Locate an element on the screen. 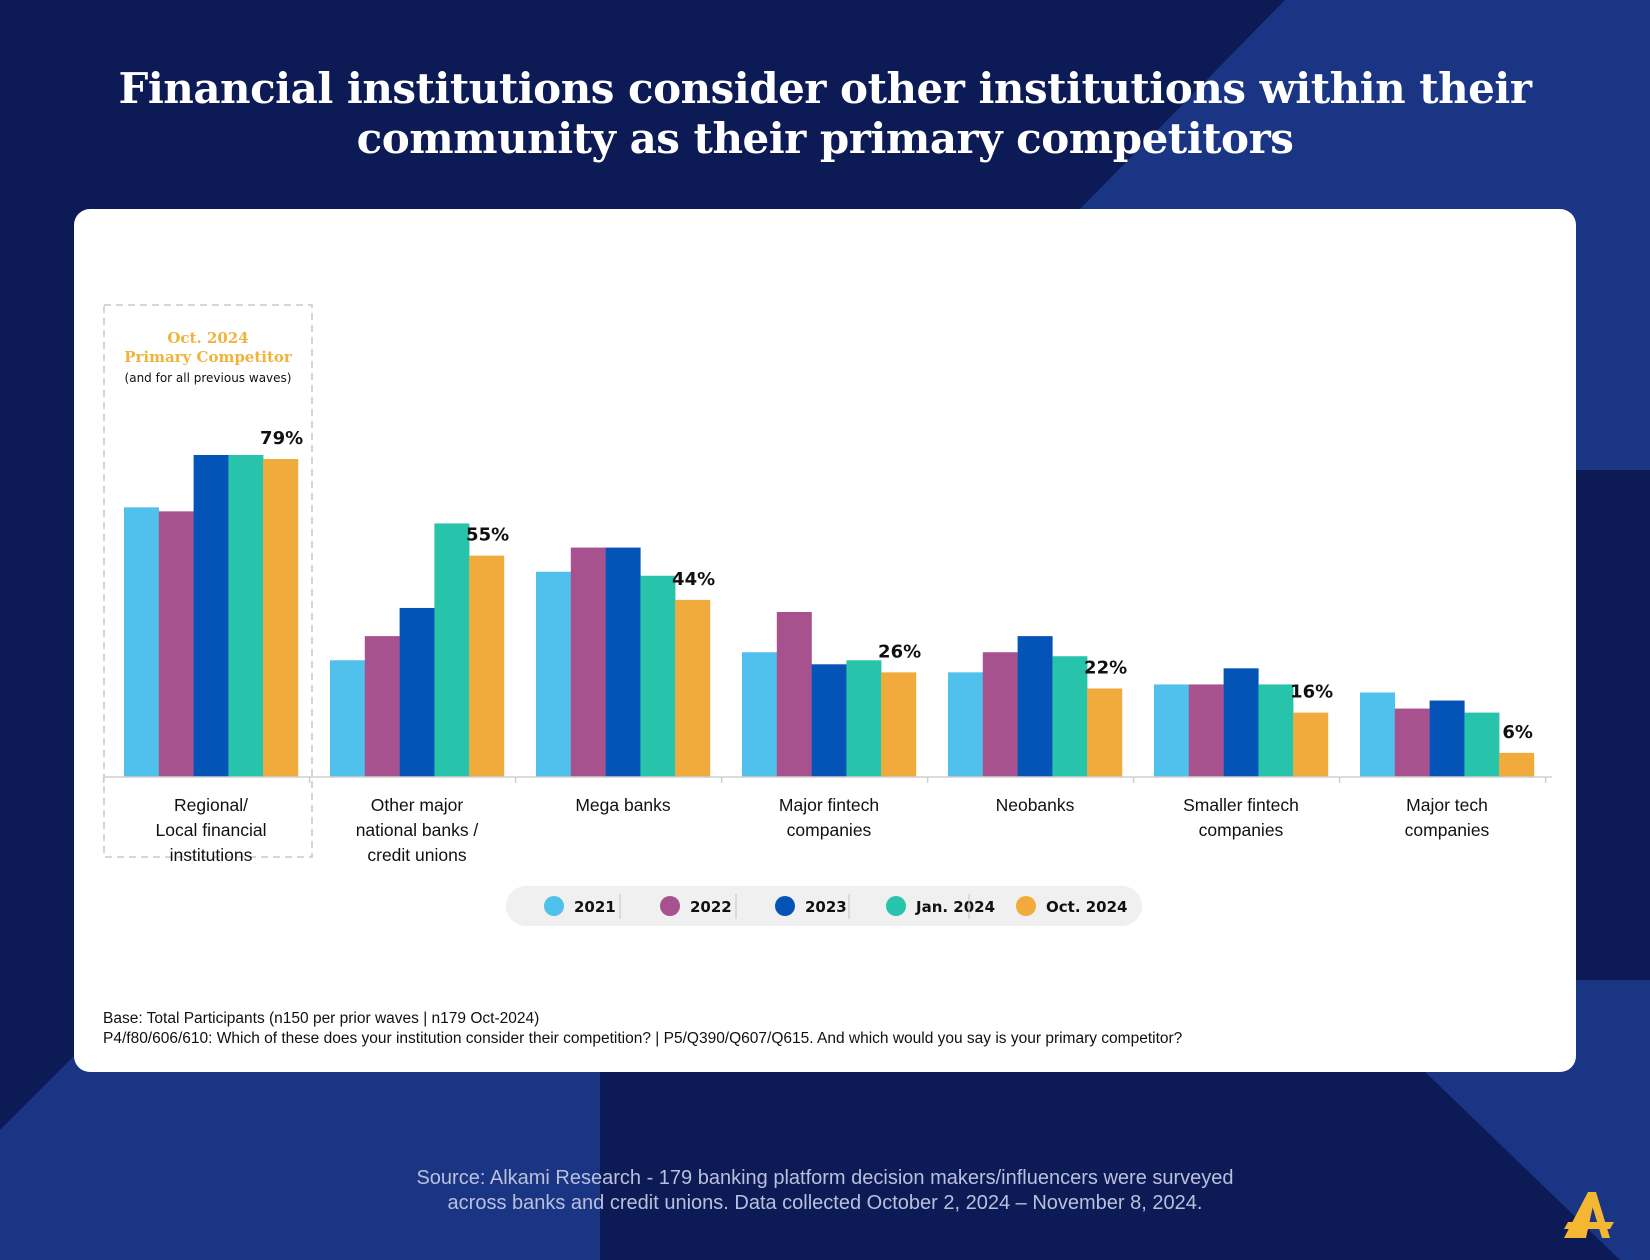 The width and height of the screenshot is (1650, 1260). category-label: national banks / is located at coordinates (417, 830).